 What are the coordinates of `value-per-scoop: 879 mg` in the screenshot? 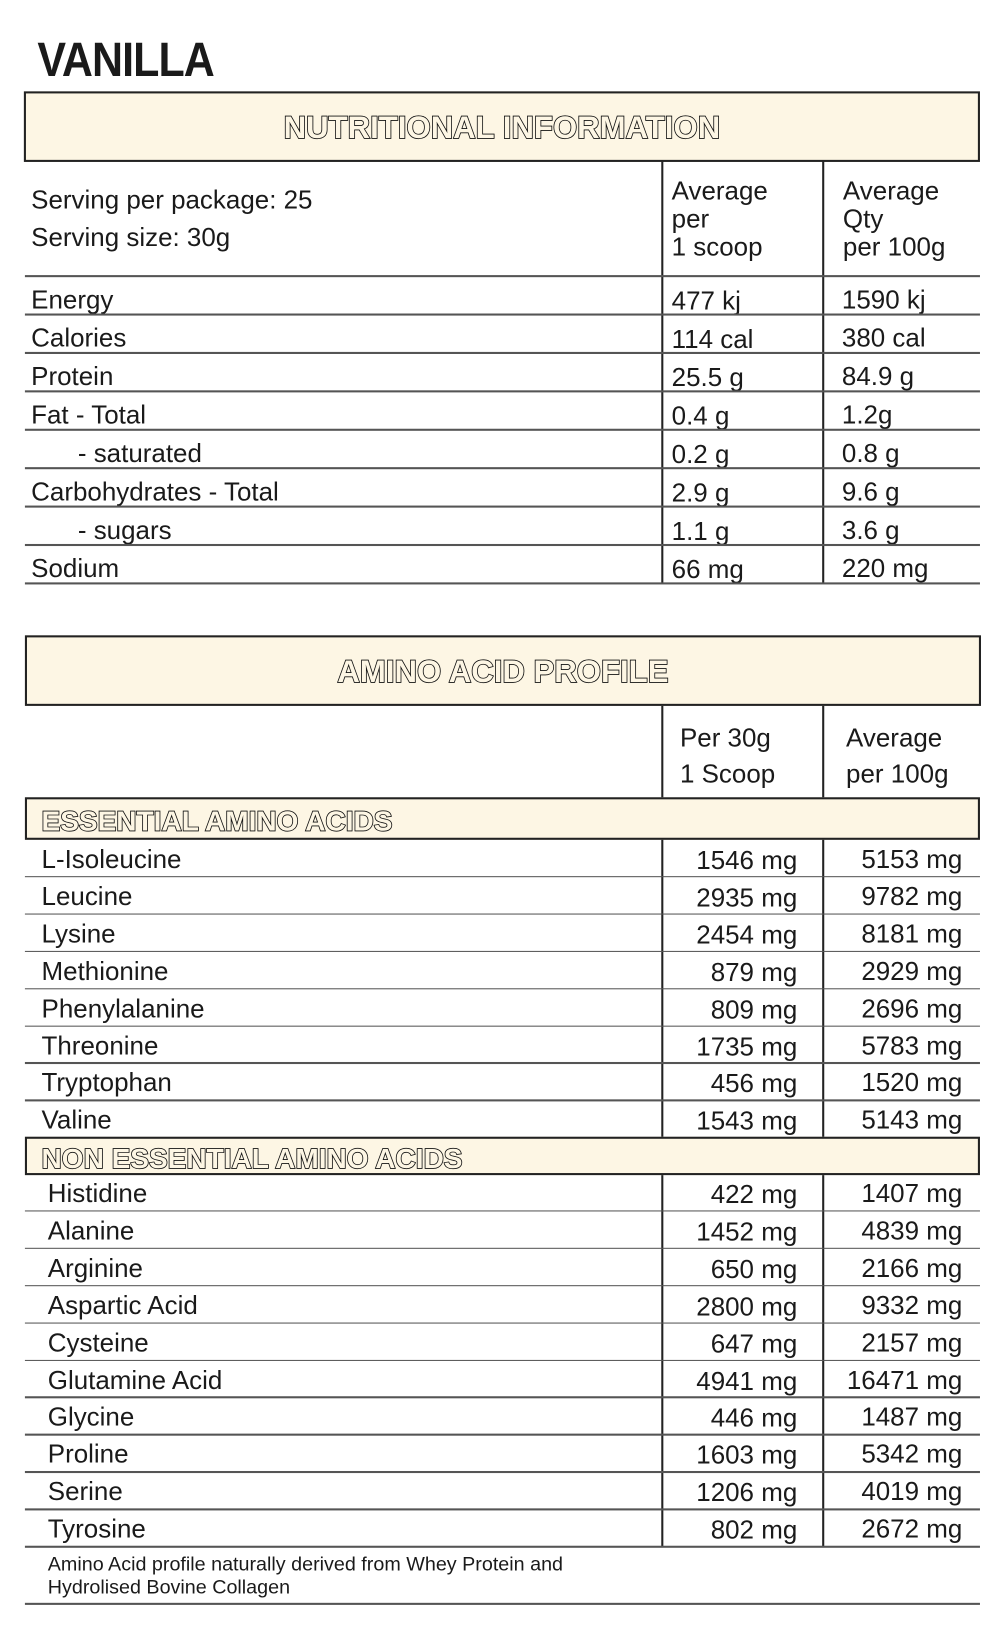 It's located at (754, 972).